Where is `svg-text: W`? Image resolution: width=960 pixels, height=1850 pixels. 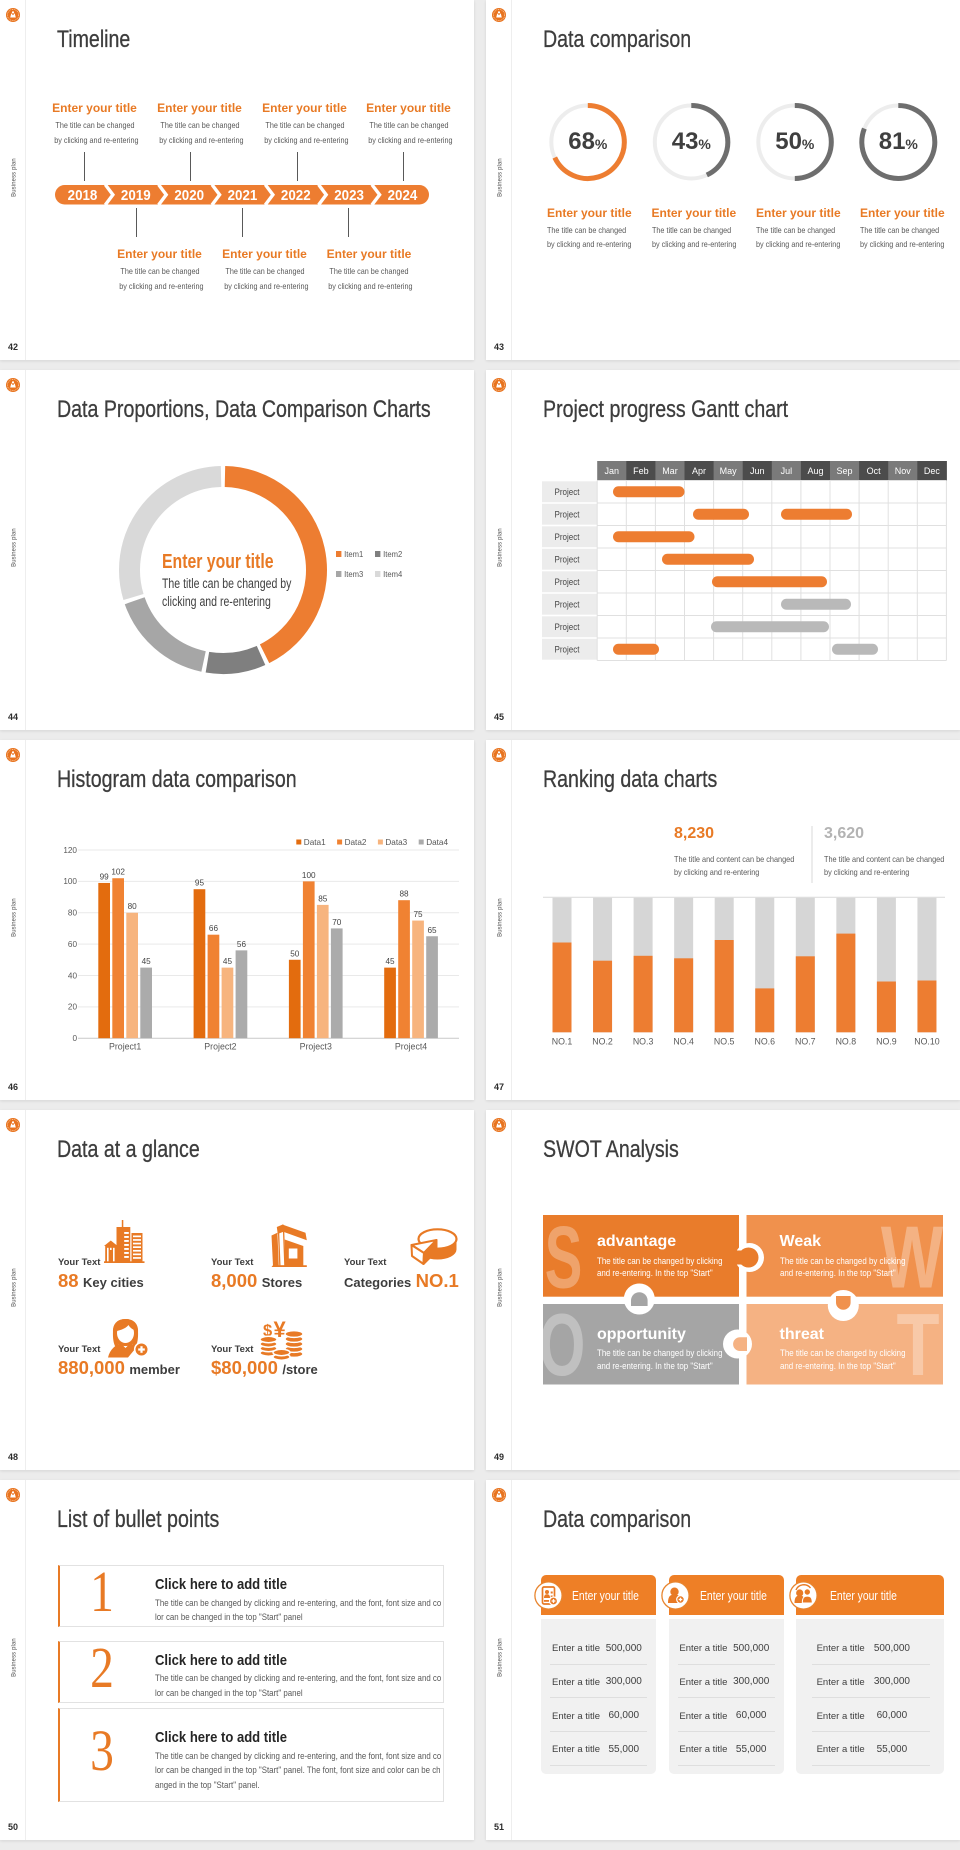
svg-text: W is located at coordinates (912, 1257).